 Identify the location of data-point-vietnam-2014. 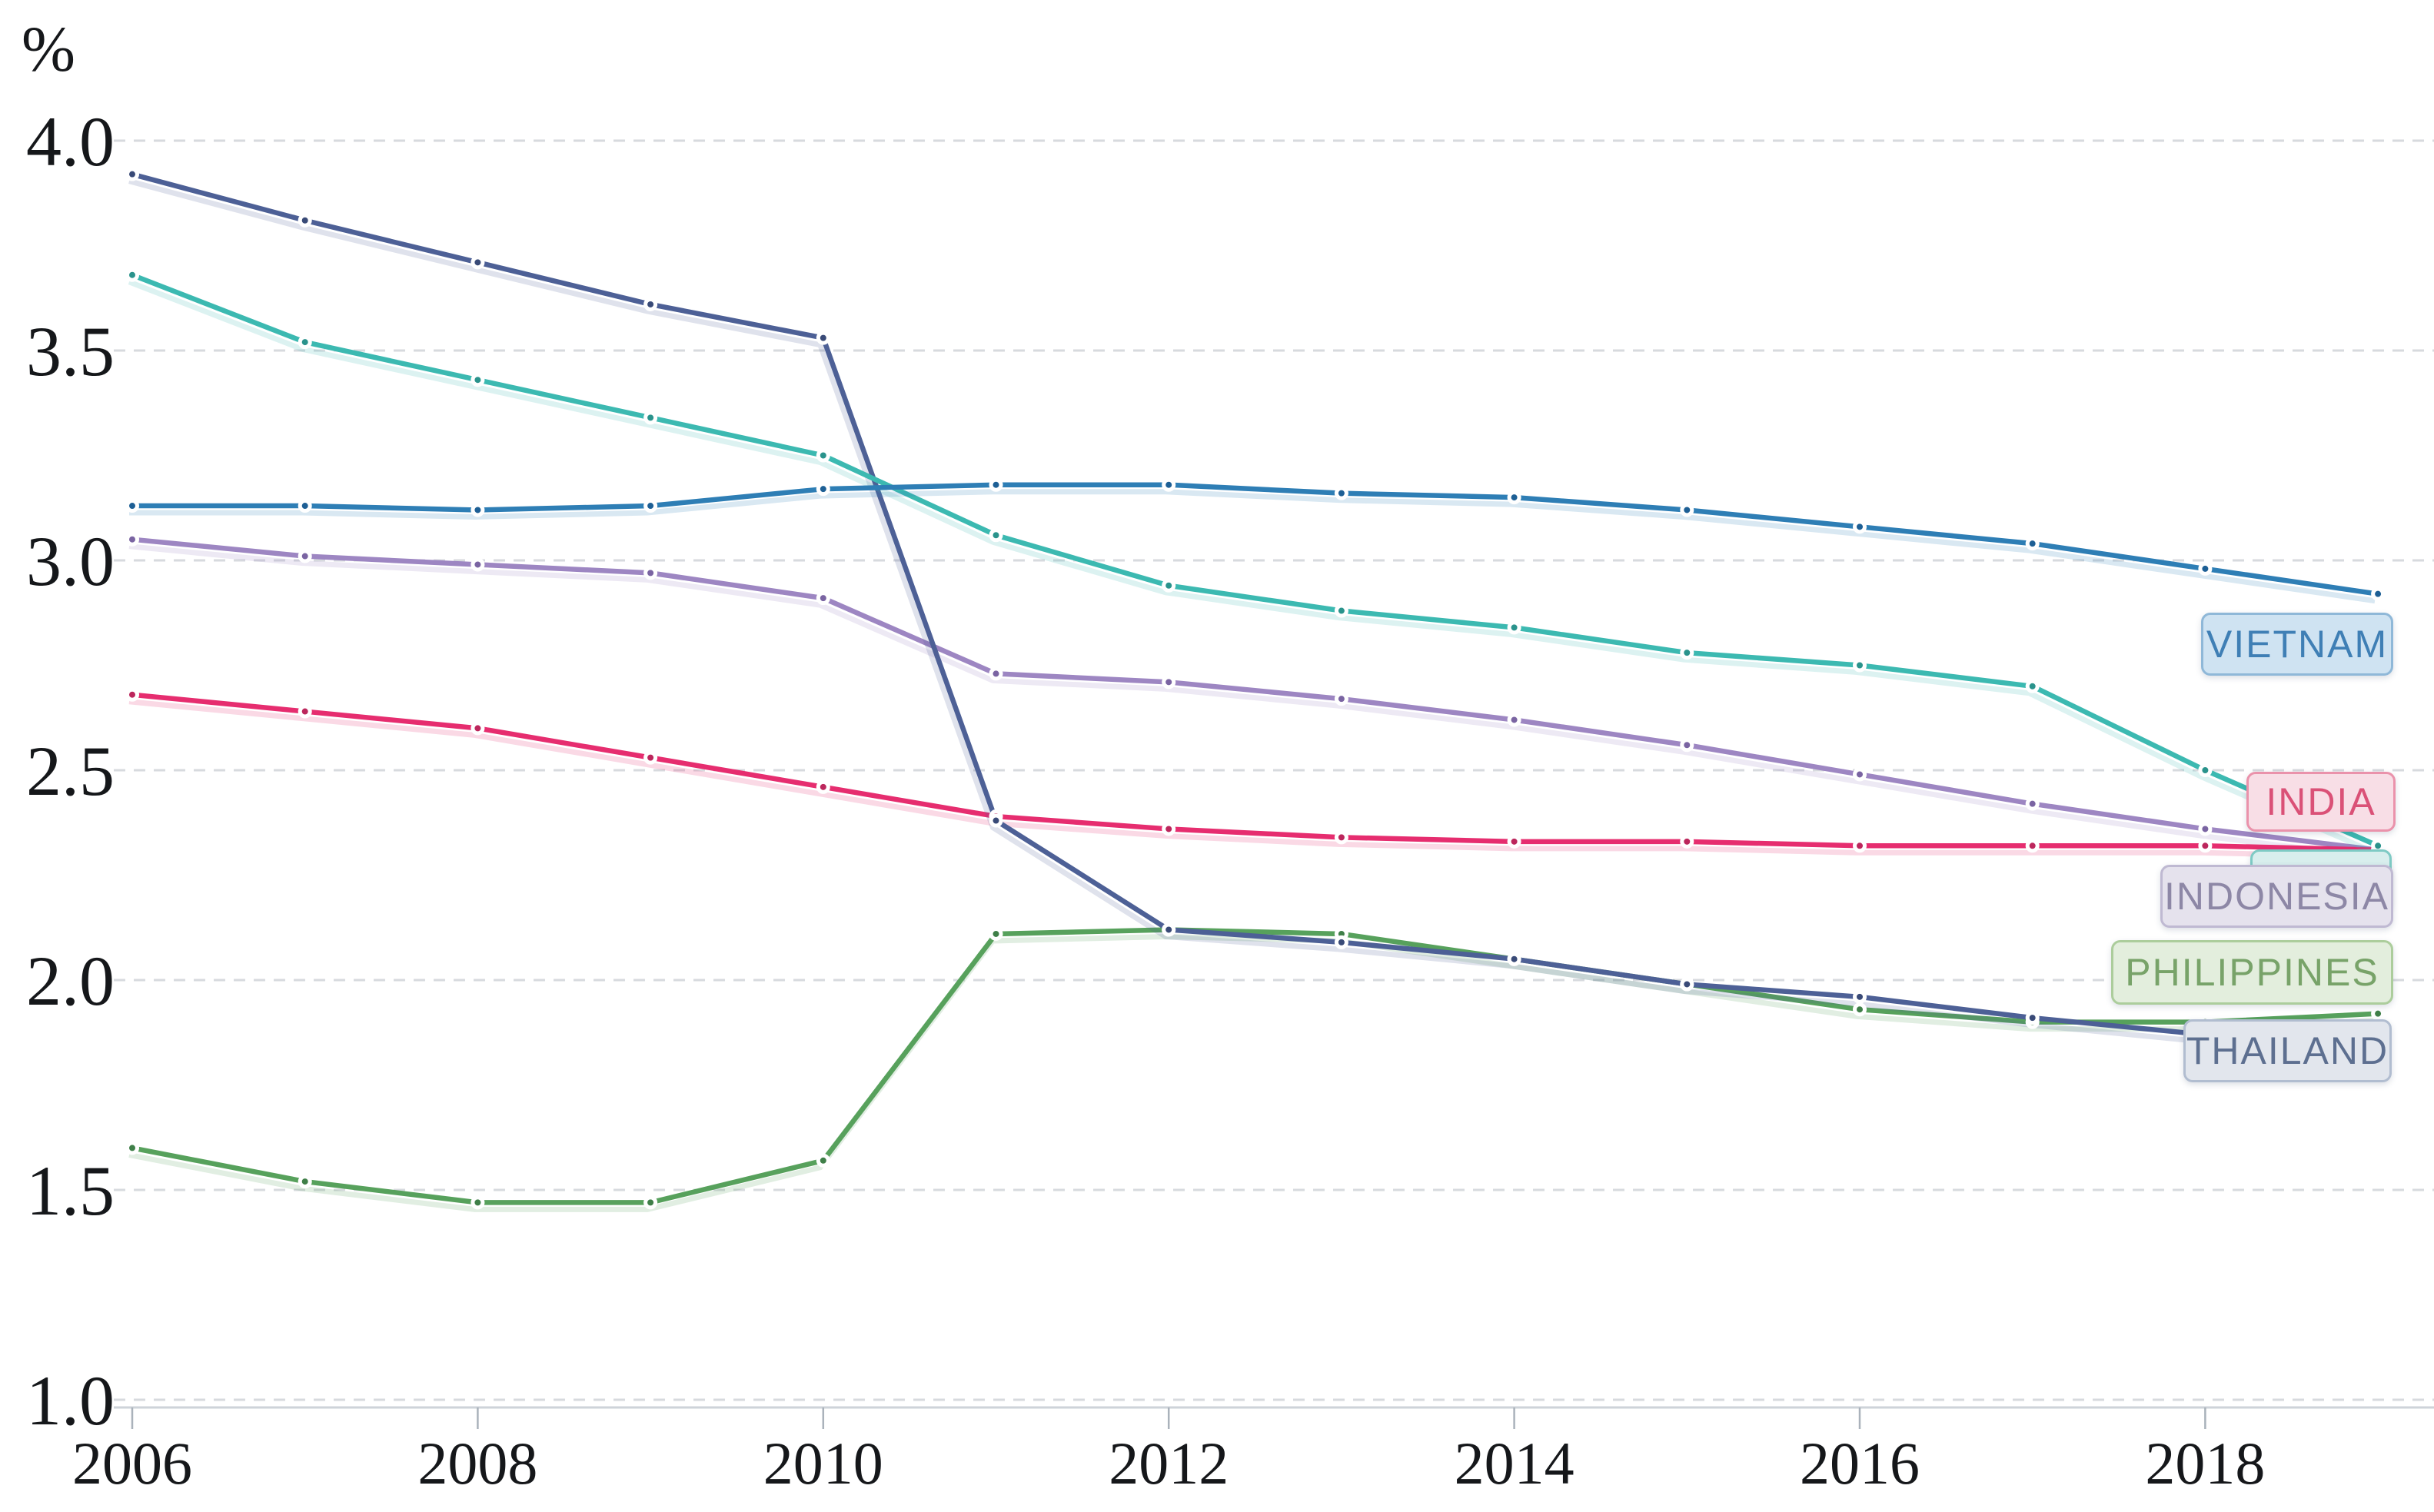
(1514, 497).